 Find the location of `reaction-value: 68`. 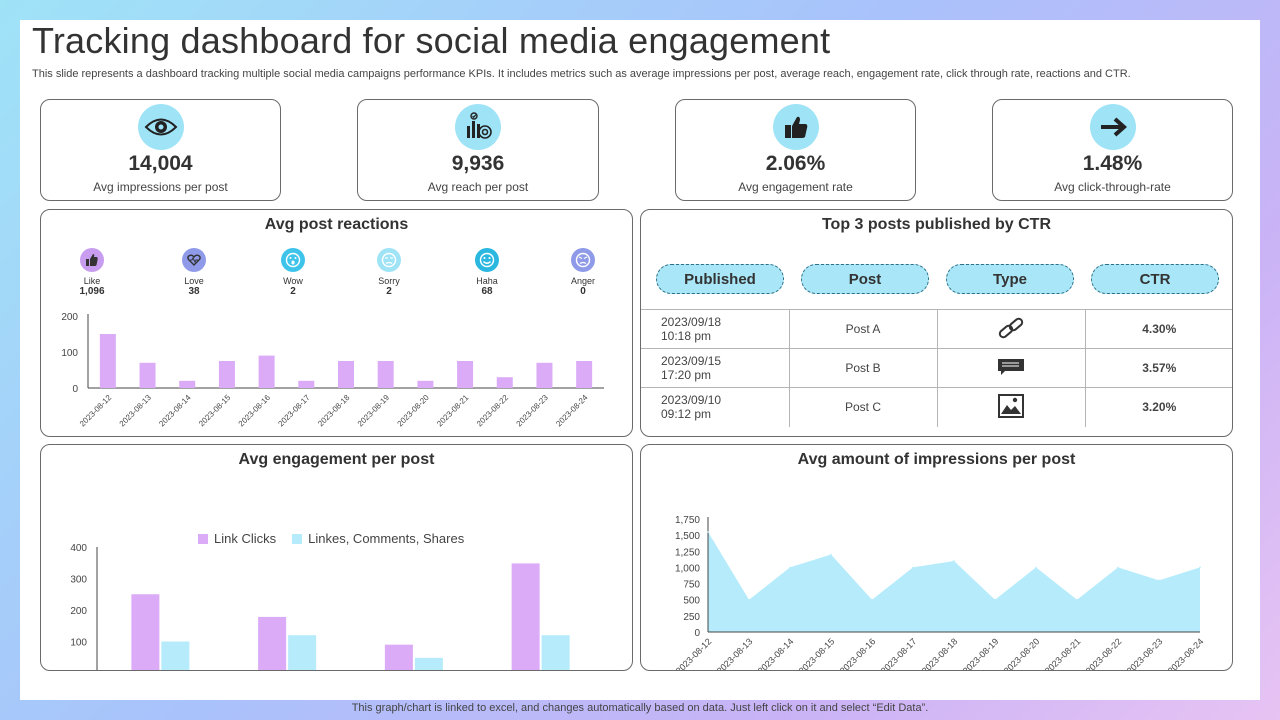

reaction-value: 68 is located at coordinates (487, 291).